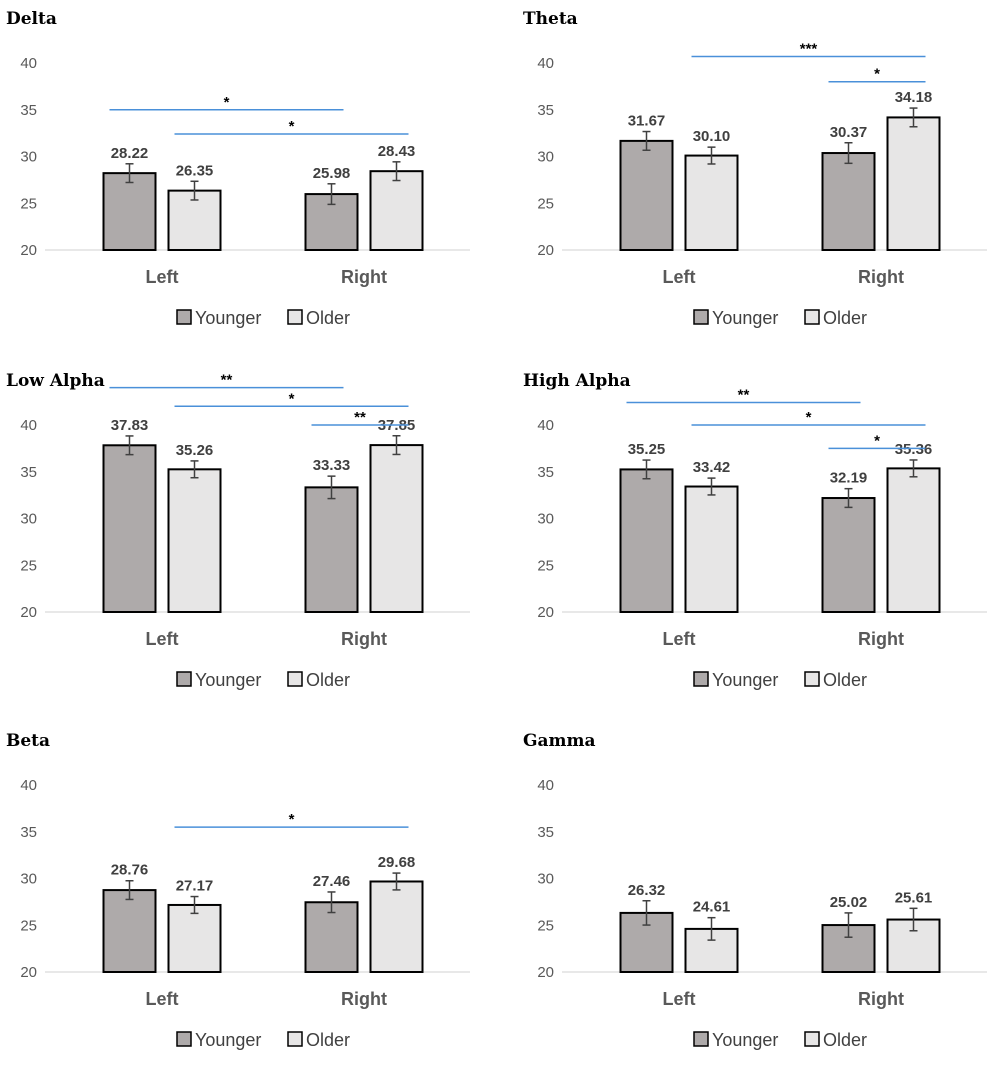 The image size is (1000, 1074). What do you see at coordinates (195, 450) in the screenshot?
I see `data-label: 35.26` at bounding box center [195, 450].